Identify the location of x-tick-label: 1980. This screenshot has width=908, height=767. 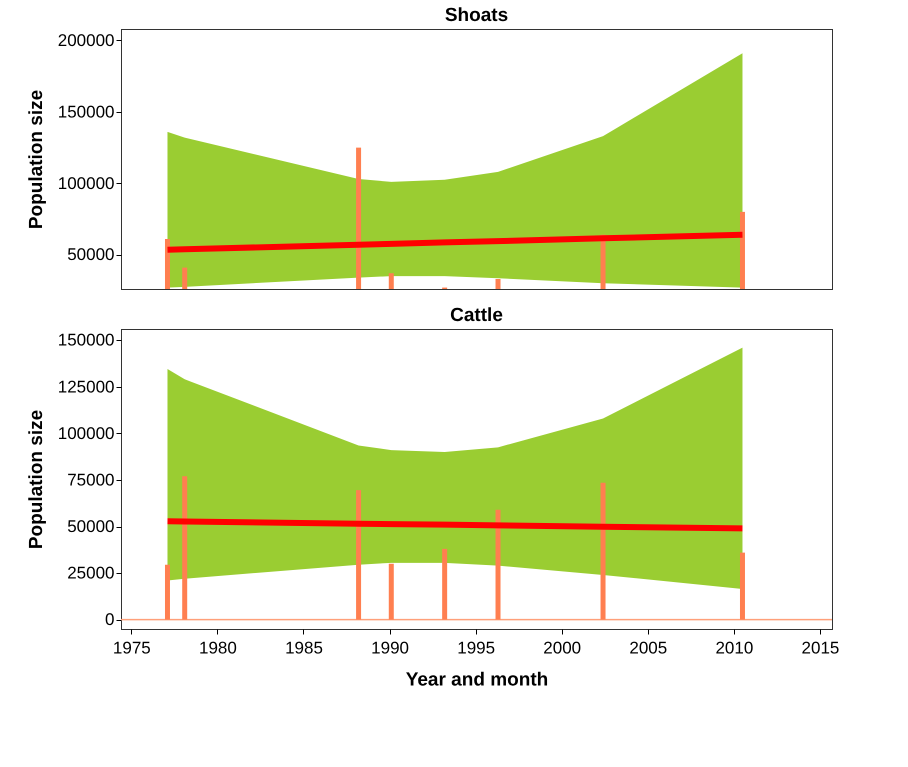
(217, 648).